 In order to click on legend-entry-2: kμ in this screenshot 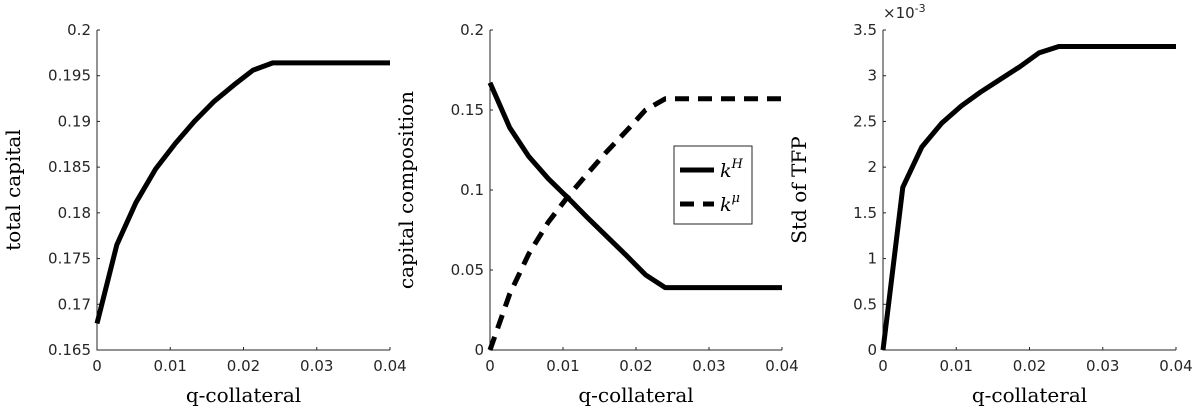, I will do `click(730, 203)`.